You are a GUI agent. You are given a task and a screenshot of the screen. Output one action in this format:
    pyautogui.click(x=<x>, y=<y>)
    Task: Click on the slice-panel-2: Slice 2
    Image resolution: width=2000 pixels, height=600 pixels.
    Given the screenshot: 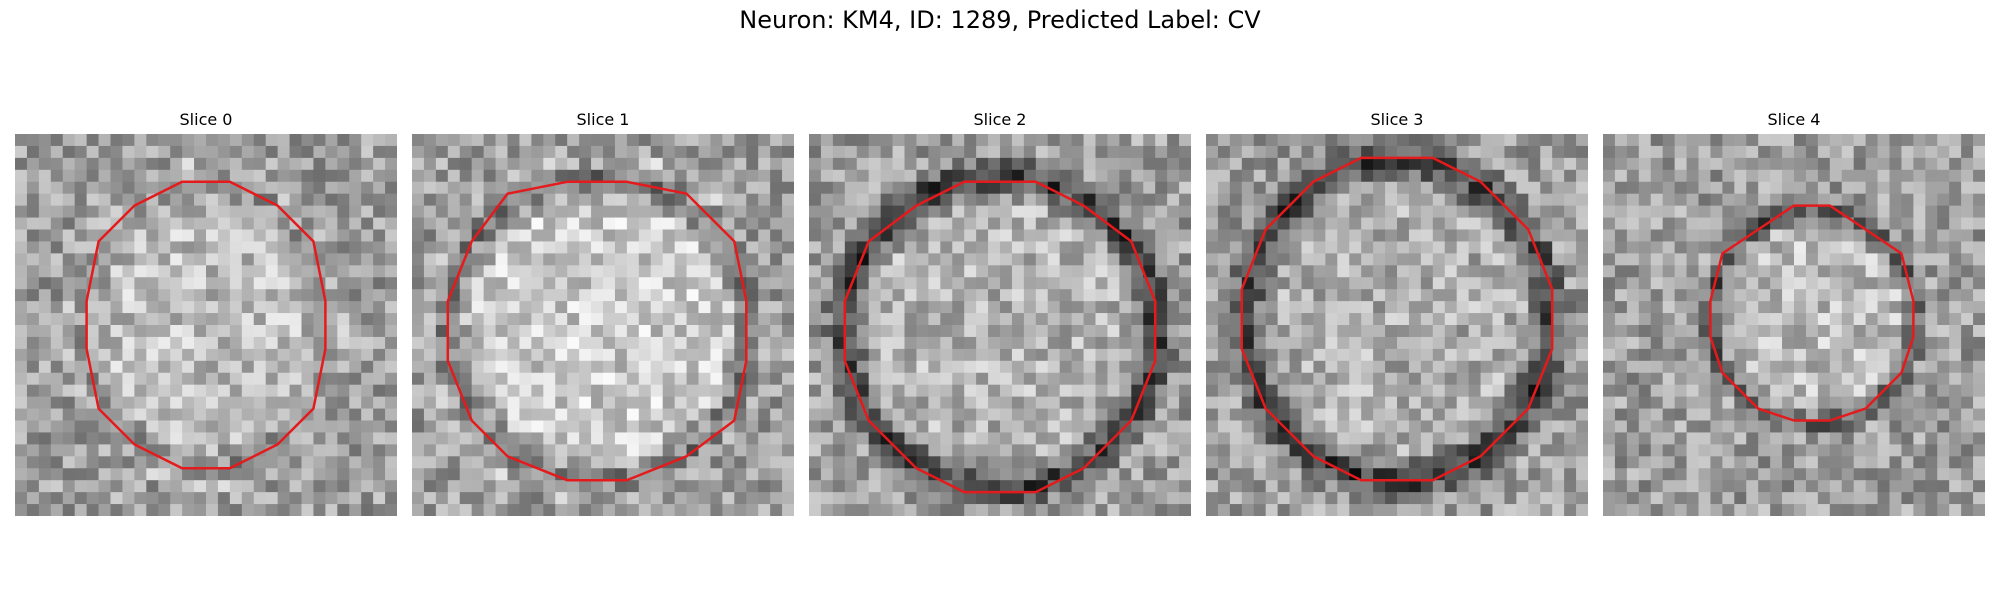 What is the action you would take?
    pyautogui.click(x=1000, y=312)
    